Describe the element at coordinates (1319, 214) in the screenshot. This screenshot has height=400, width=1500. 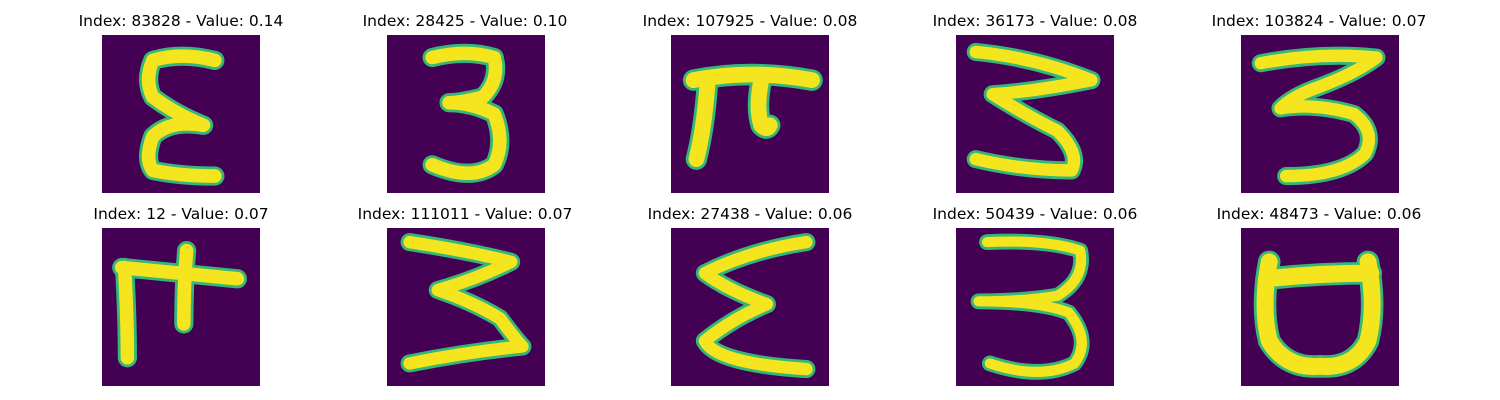
I see `panel-title: Index: 48473 - Value: 0.06` at that location.